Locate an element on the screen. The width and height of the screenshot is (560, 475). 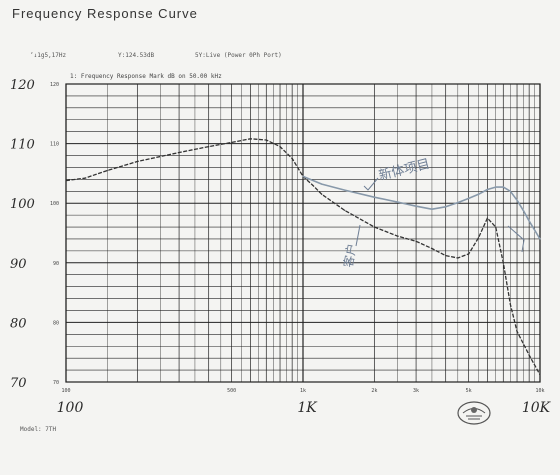
series-line is located at coordinates (421, 207).